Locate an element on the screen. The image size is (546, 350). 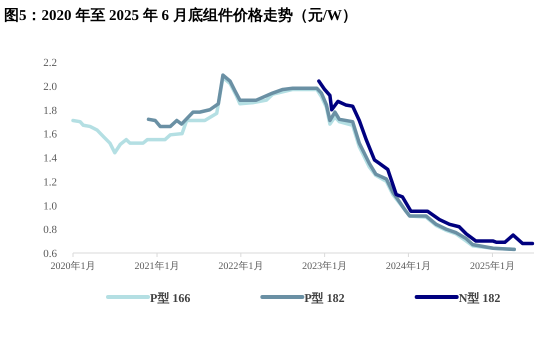
x-tick-label: 2022年1月 is located at coordinates (241, 266).